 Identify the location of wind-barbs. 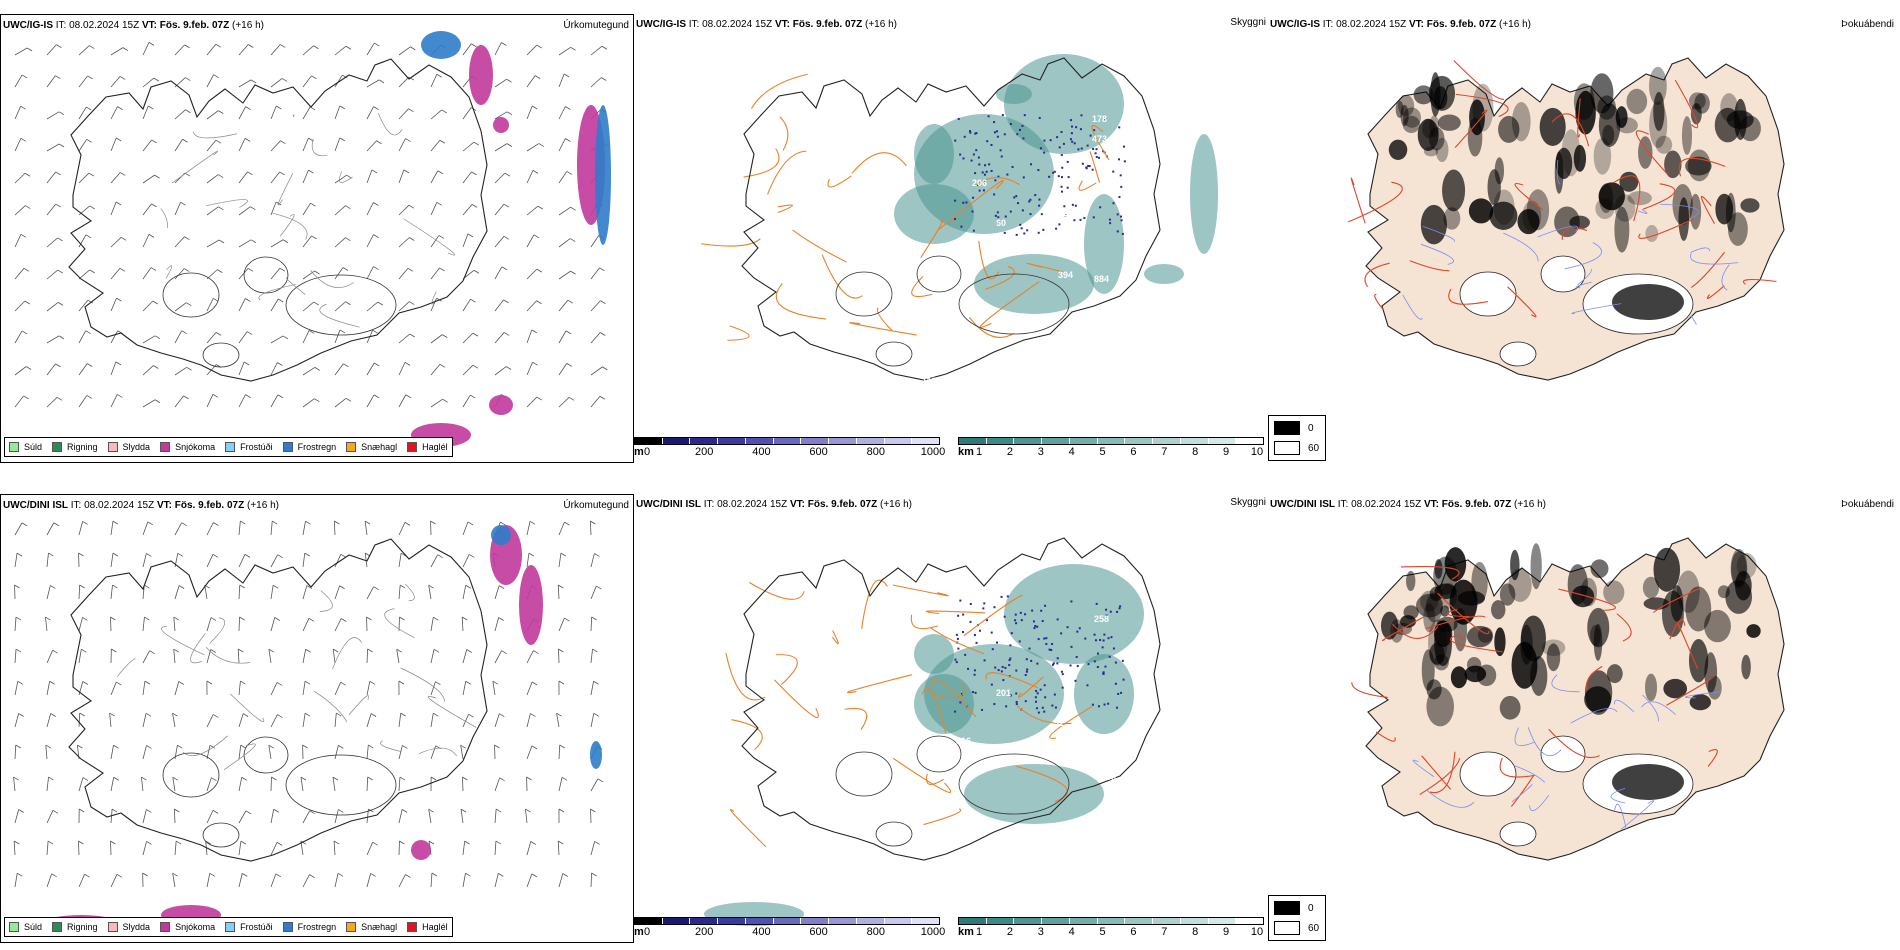
(311, 225).